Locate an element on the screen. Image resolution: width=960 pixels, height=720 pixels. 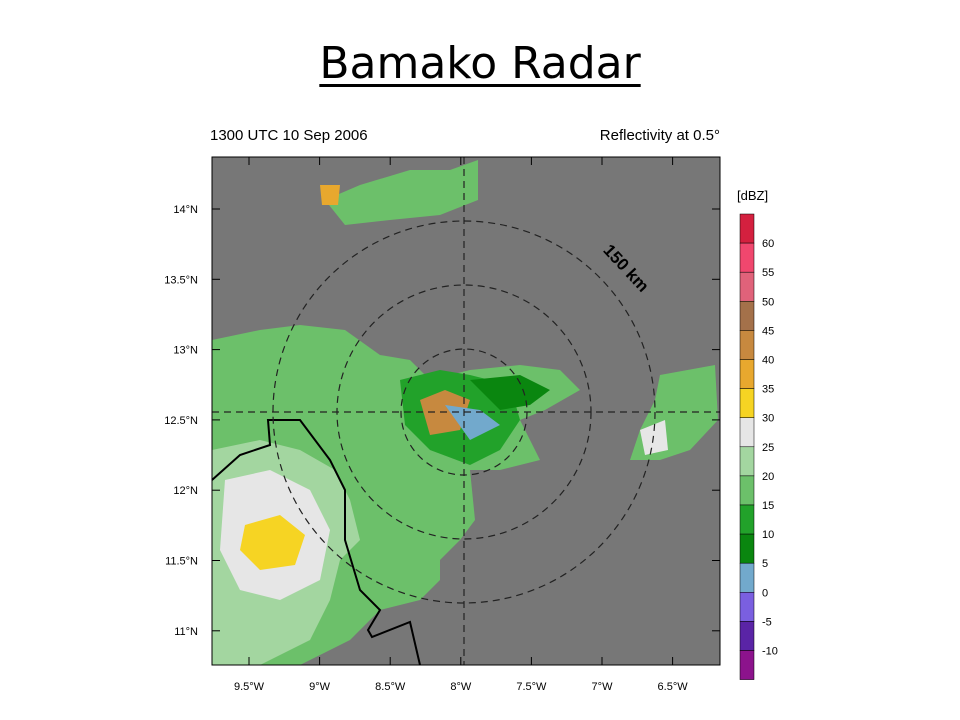
colorbar-label: 5 is located at coordinates (765, 564).